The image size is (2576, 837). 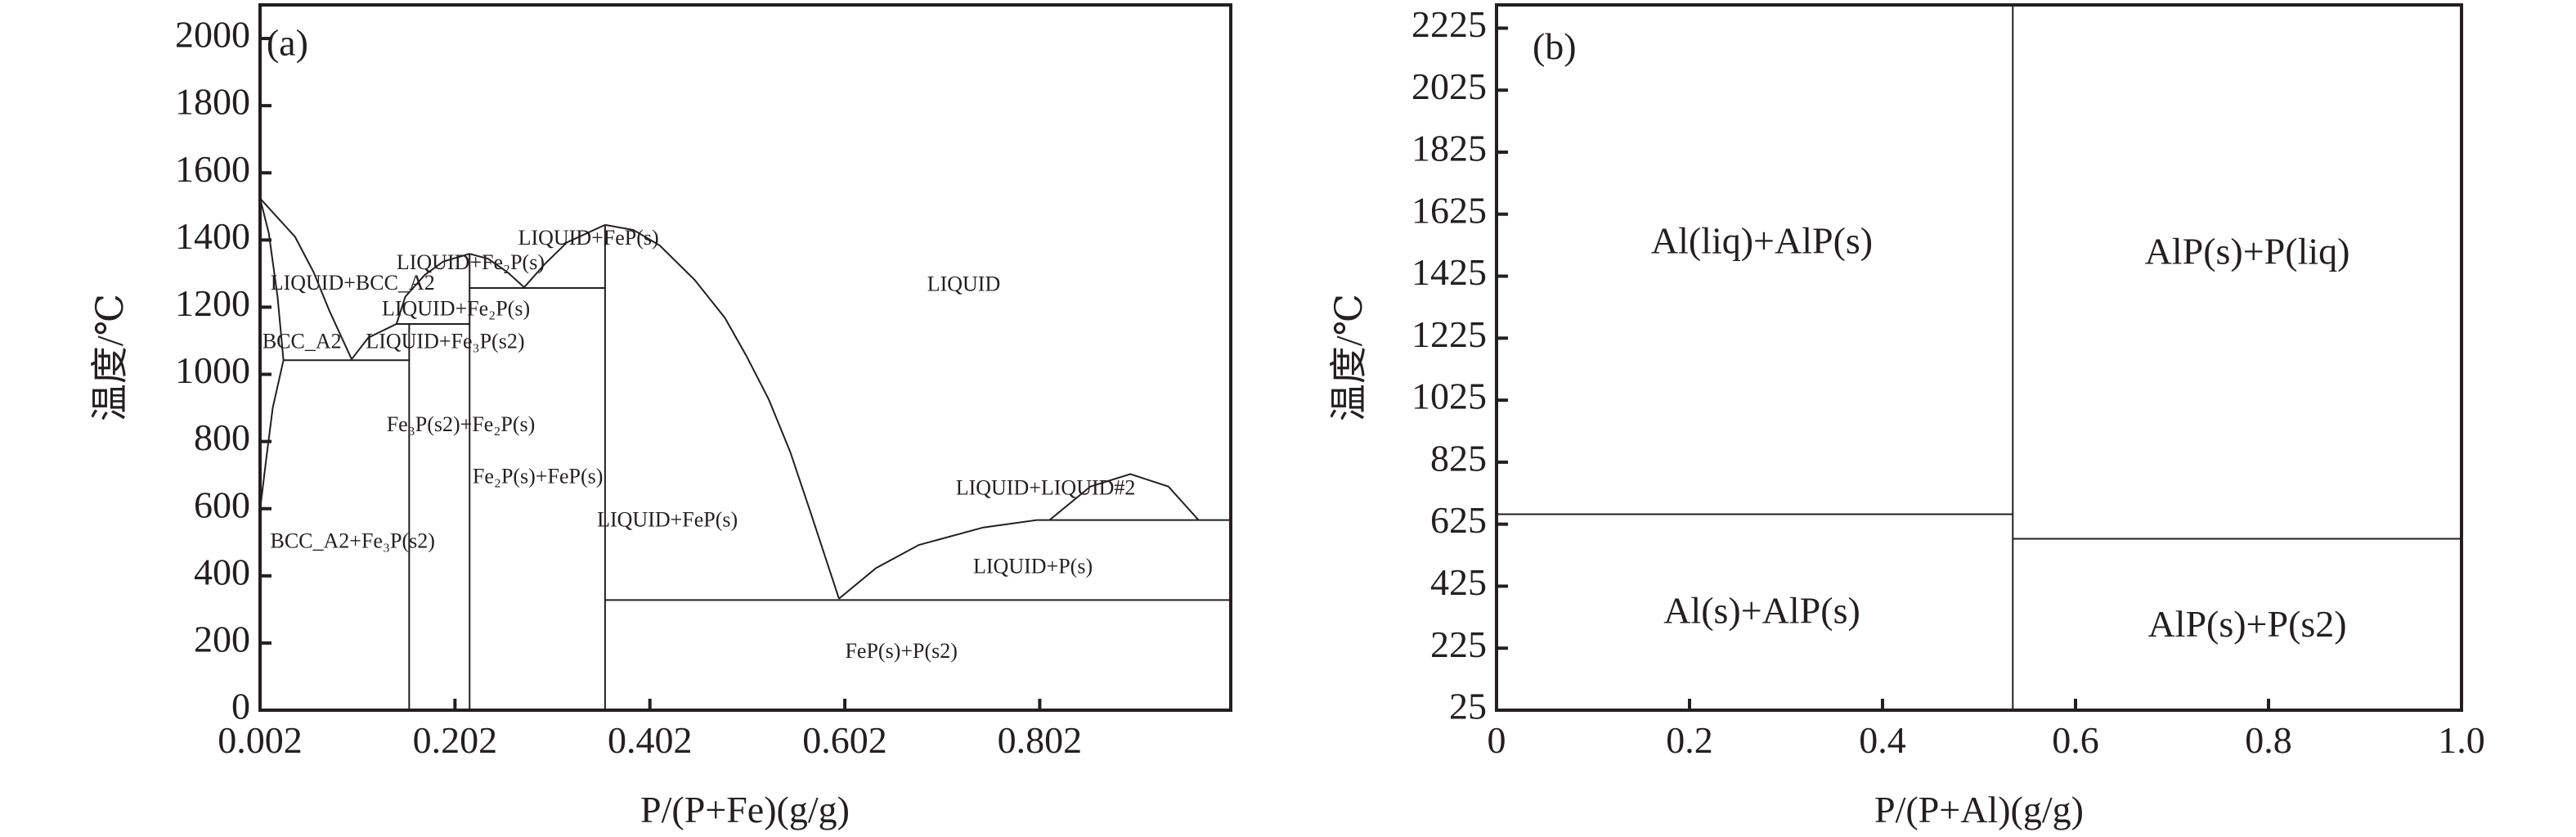 What do you see at coordinates (213, 370) in the screenshot?
I see `panel-a-y-tick-label: 1000` at bounding box center [213, 370].